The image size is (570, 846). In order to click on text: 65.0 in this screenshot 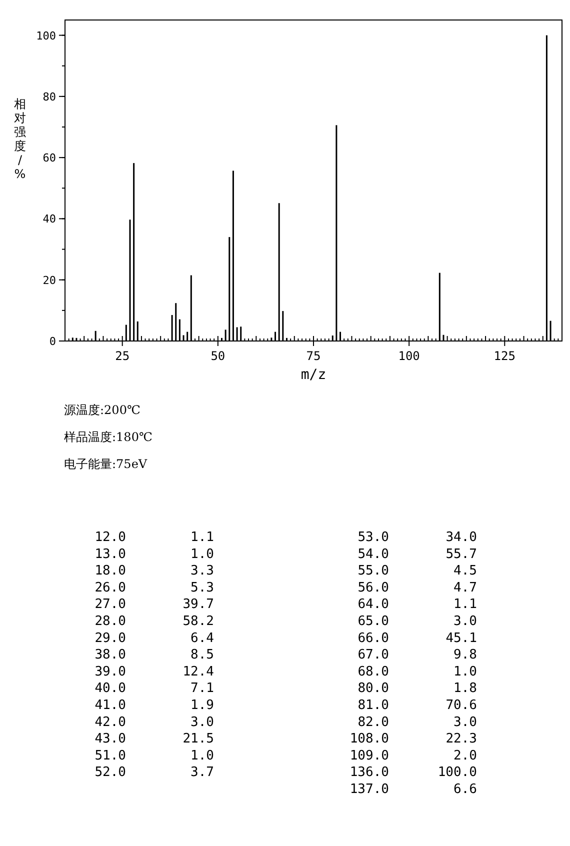, I will do `click(373, 621)`.